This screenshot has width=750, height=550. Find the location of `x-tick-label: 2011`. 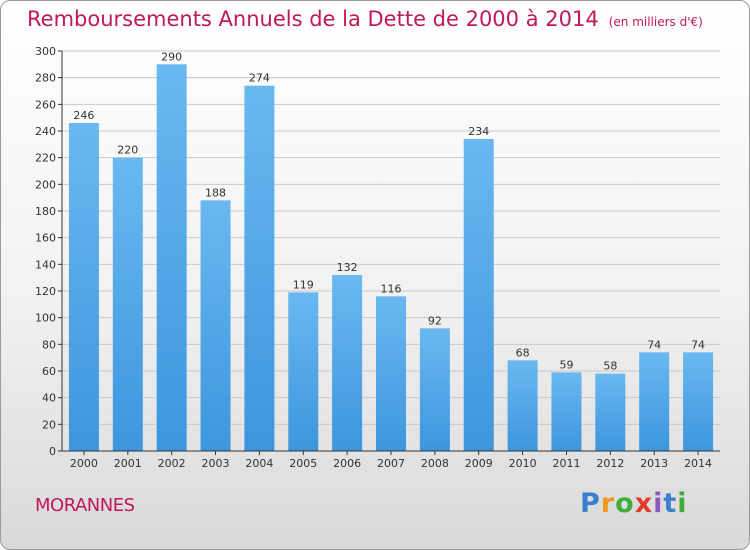

x-tick-label: 2011 is located at coordinates (566, 463).